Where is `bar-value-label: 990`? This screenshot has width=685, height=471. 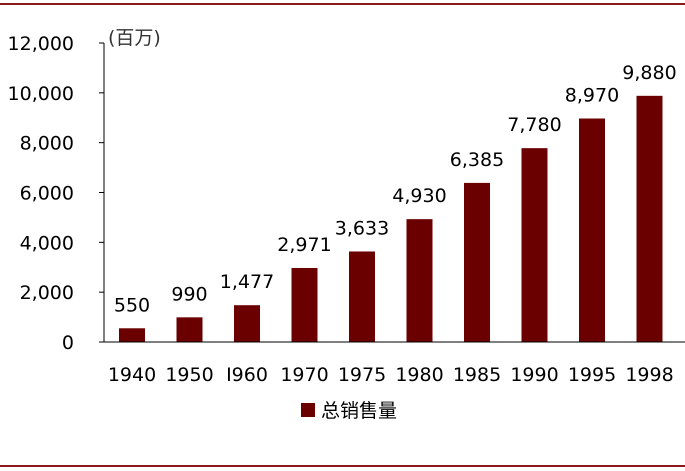 bar-value-label: 990 is located at coordinates (189, 294).